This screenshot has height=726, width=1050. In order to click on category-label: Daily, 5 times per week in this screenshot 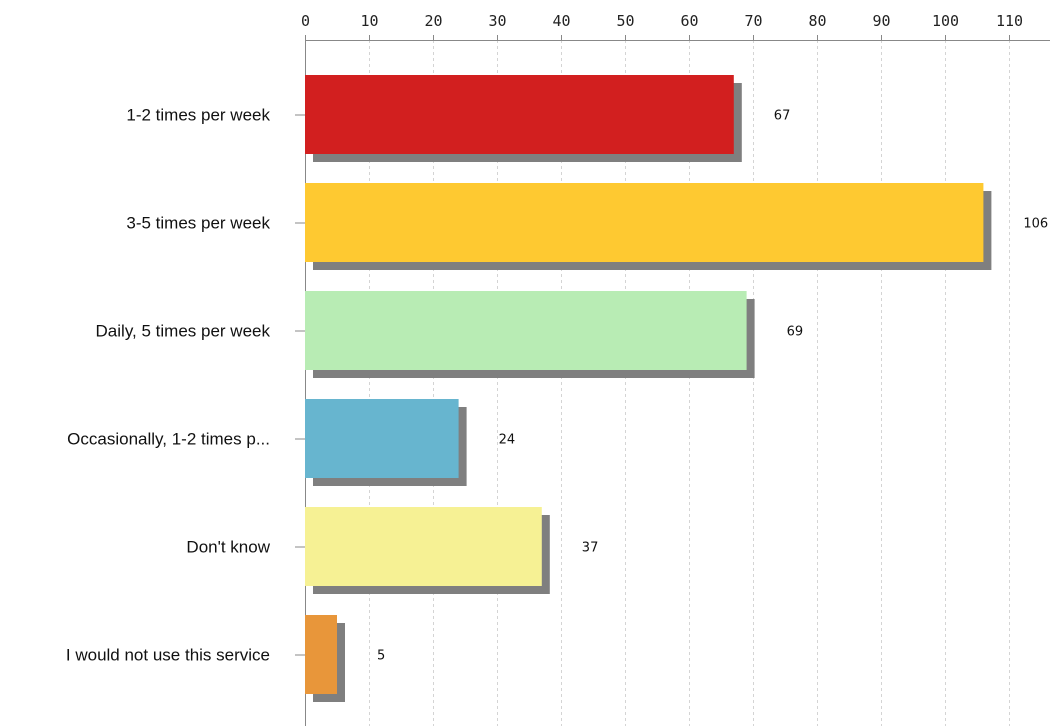, I will do `click(183, 331)`.